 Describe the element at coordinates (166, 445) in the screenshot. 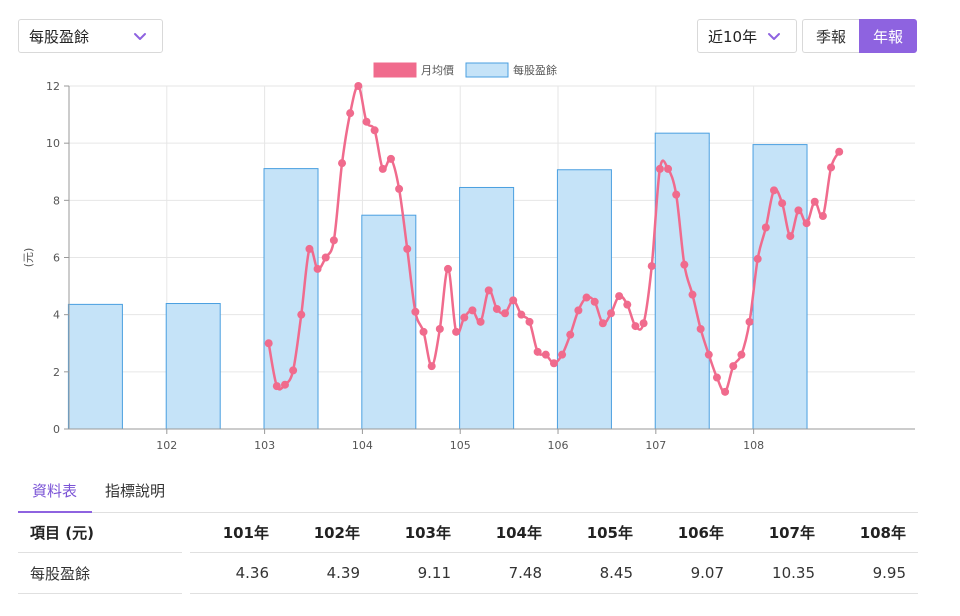

I see `x-tick-label: 102` at that location.